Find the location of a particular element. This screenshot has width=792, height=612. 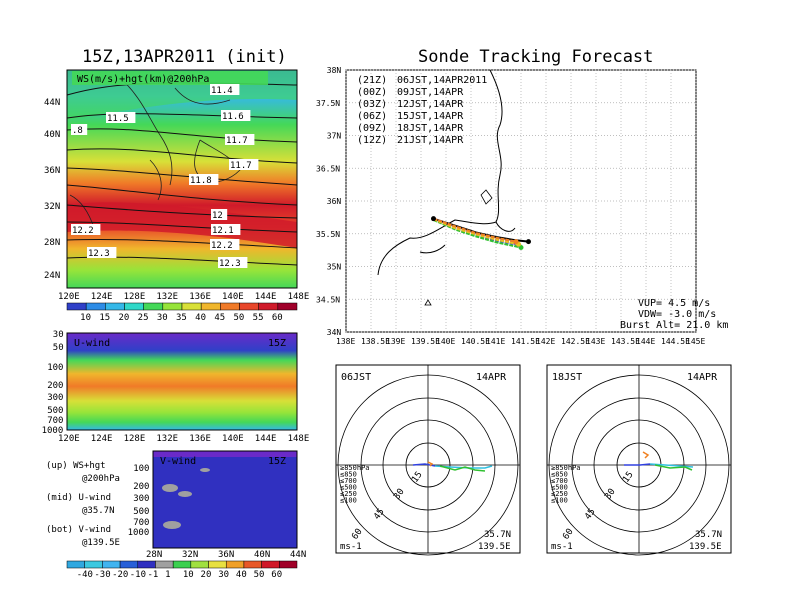

hodo-unit: ms-1 is located at coordinates (351, 547).